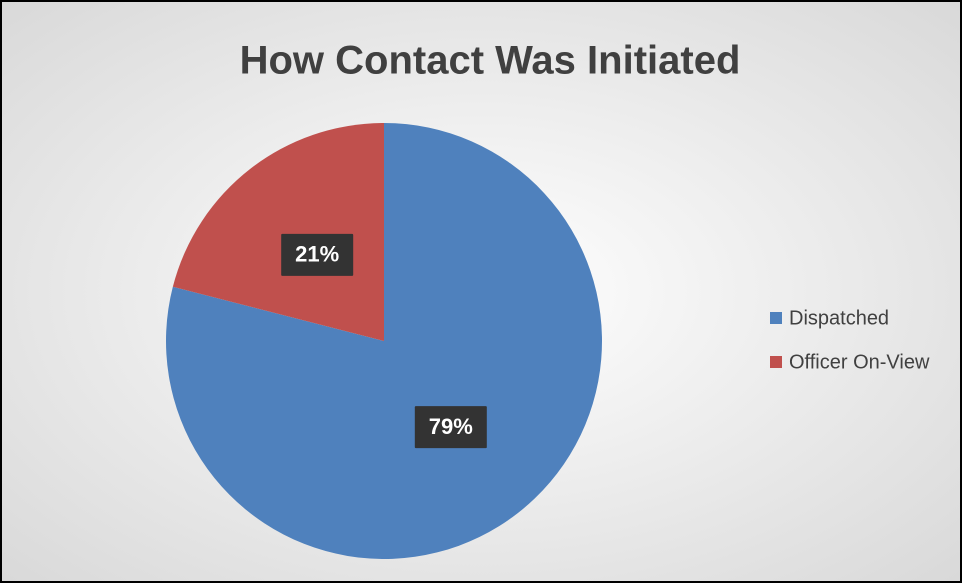 The image size is (962, 583). I want to click on data-label: 79%, so click(451, 426).